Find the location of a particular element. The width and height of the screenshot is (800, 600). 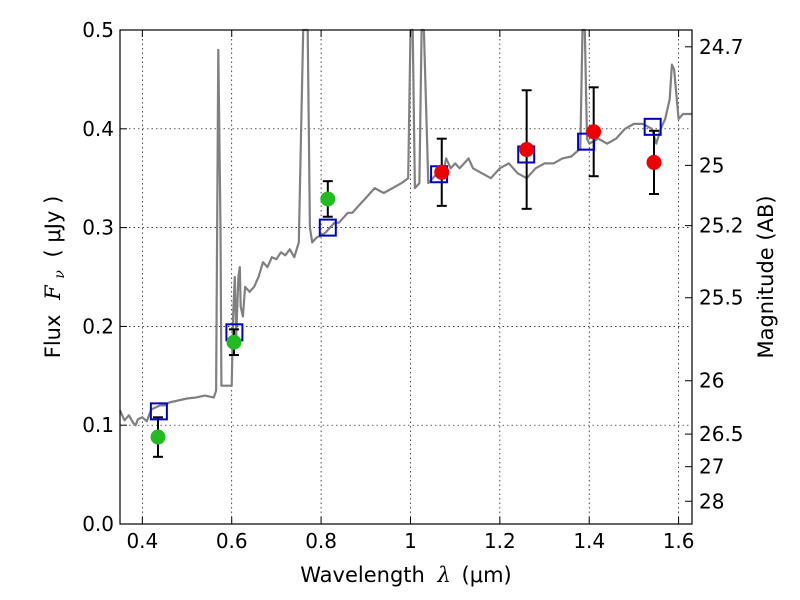

y2-tick-label: 25 is located at coordinates (711, 165).